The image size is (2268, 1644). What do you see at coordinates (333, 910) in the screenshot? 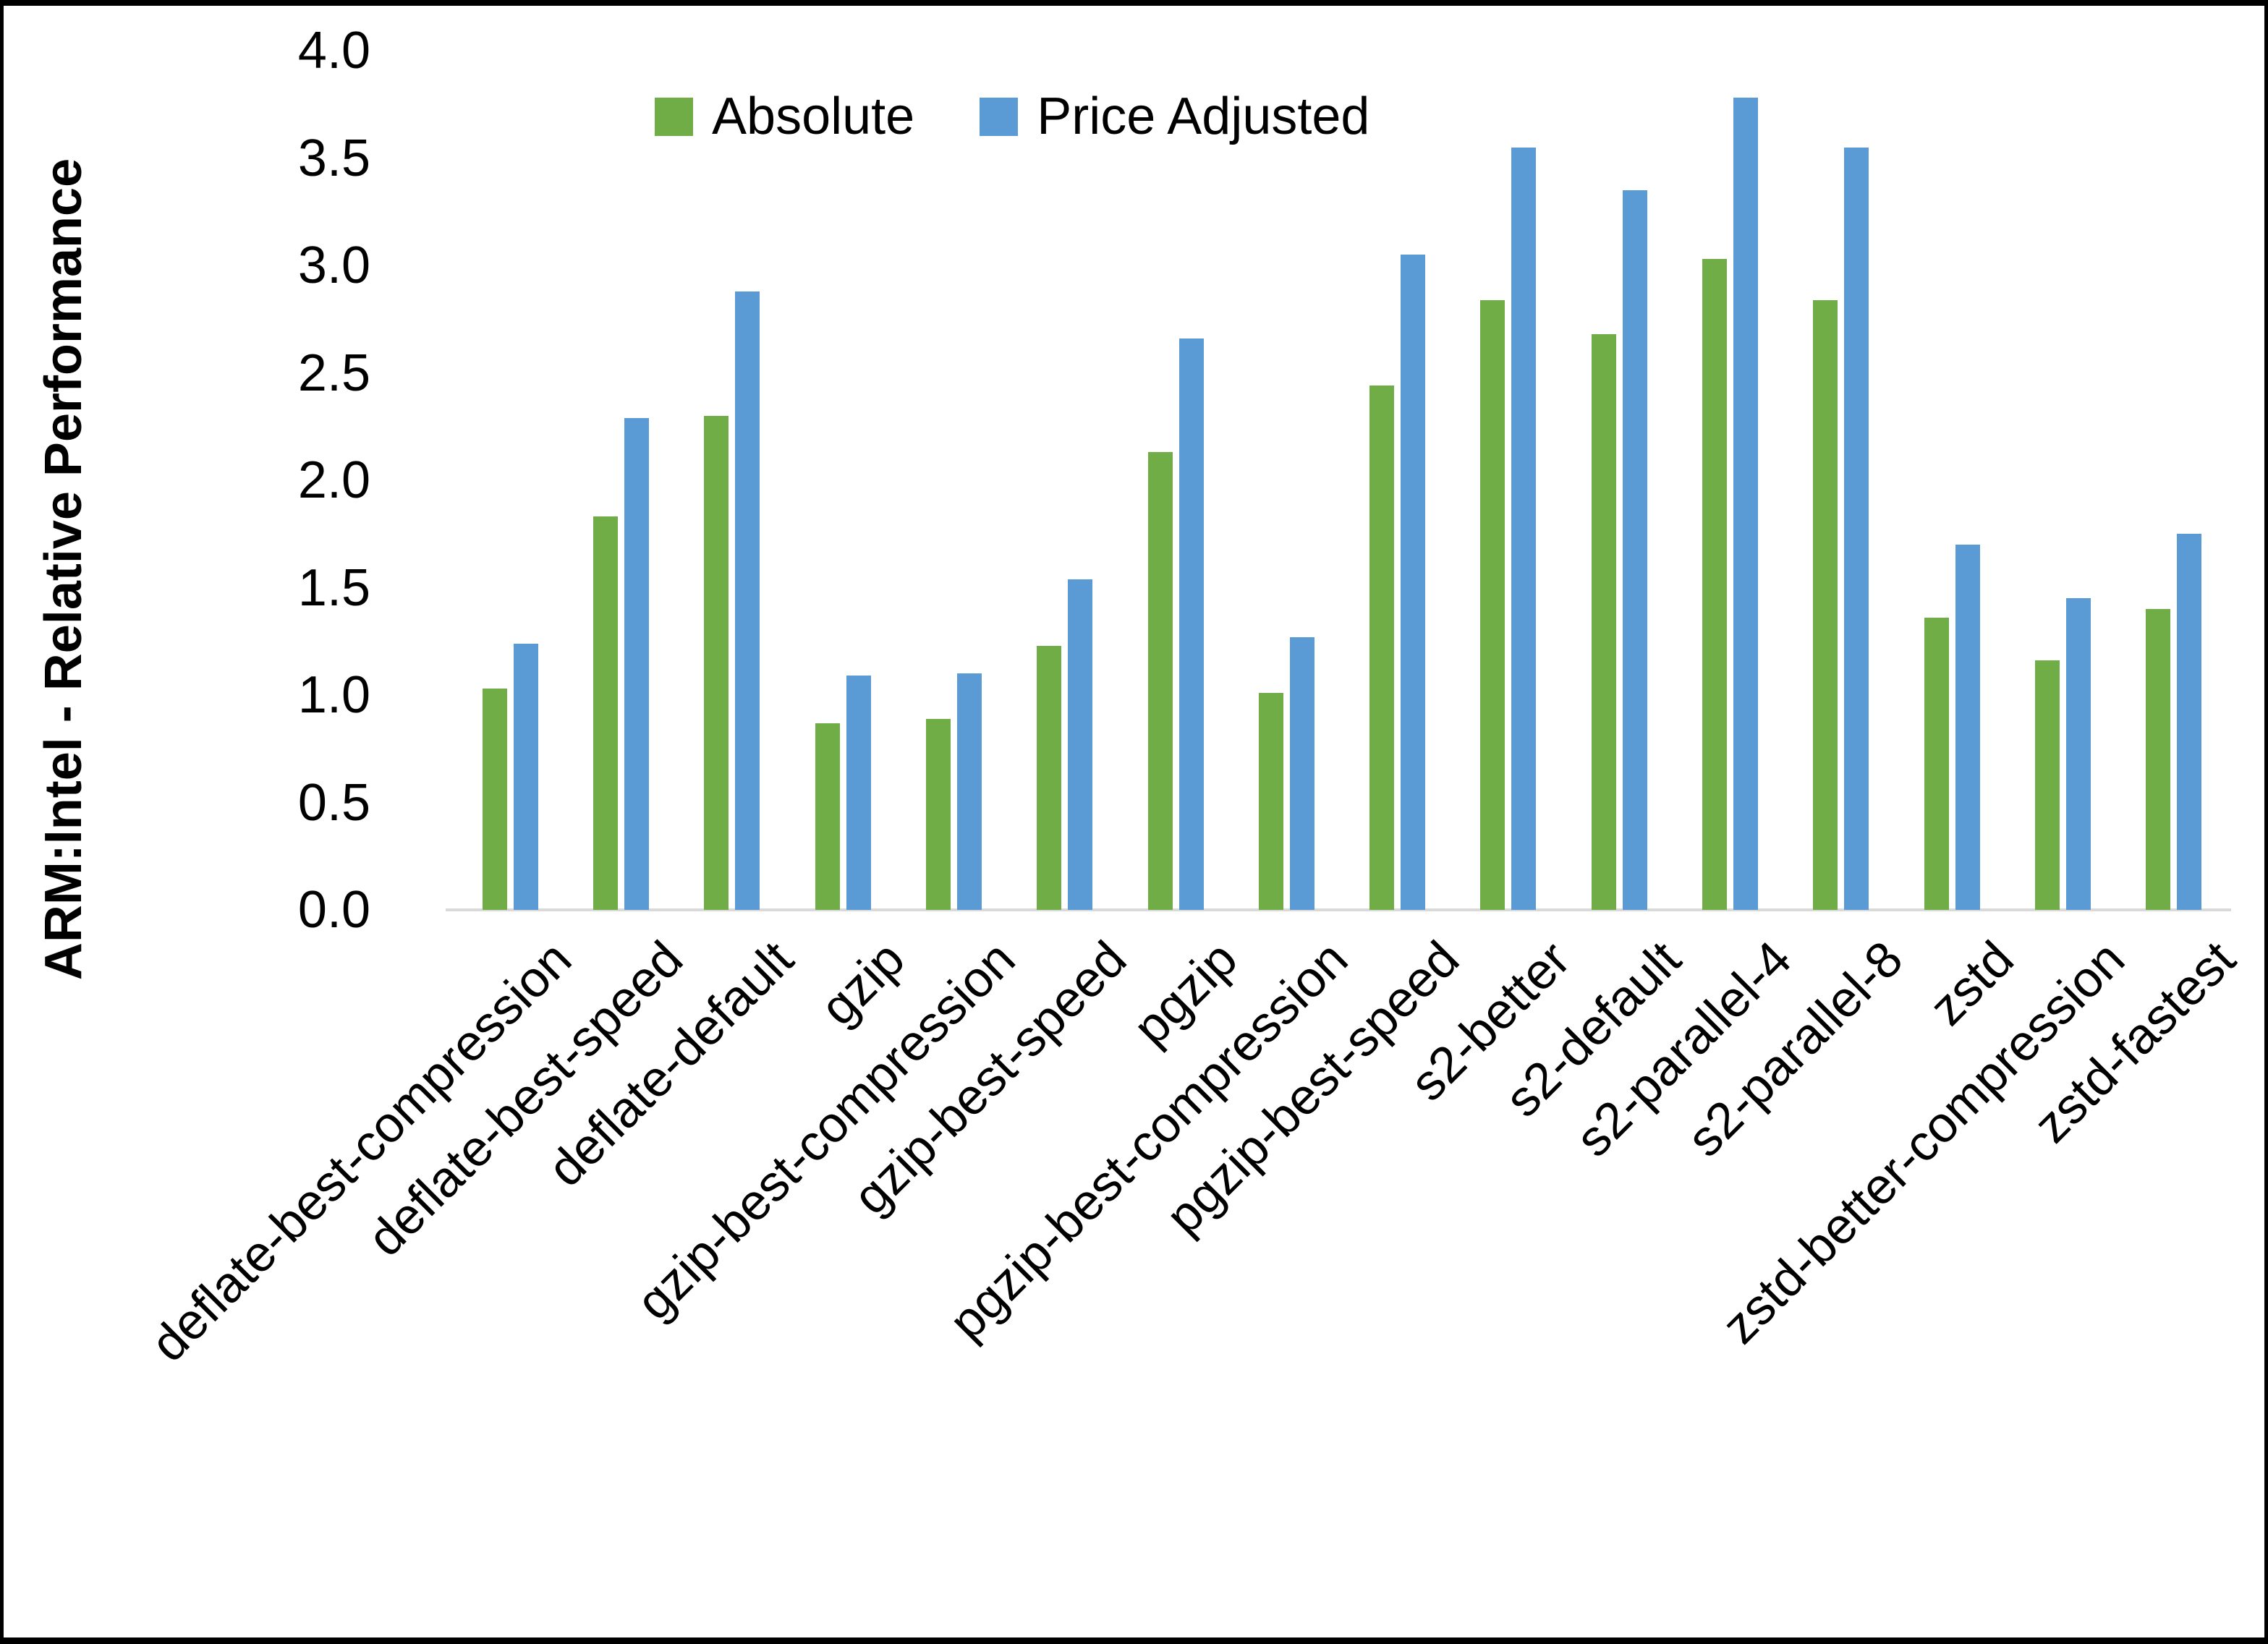
I see `y-tick-label: 0.0` at bounding box center [333, 910].